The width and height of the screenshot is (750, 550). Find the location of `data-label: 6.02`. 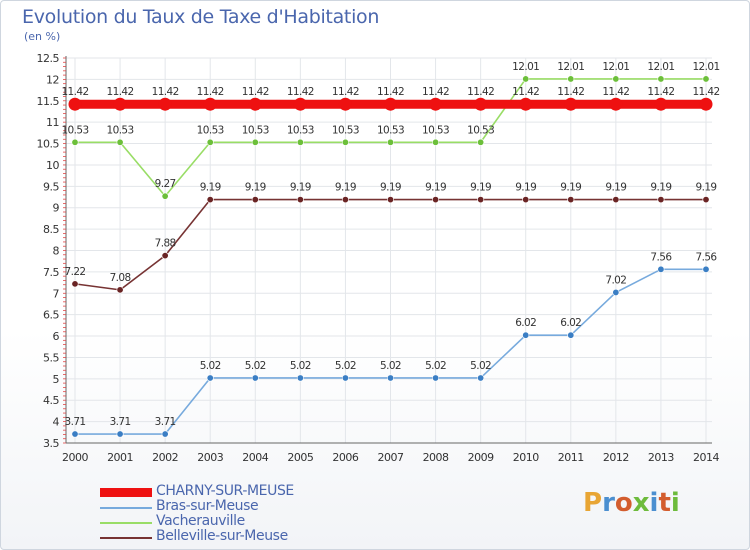

data-label: 6.02 is located at coordinates (525, 323).